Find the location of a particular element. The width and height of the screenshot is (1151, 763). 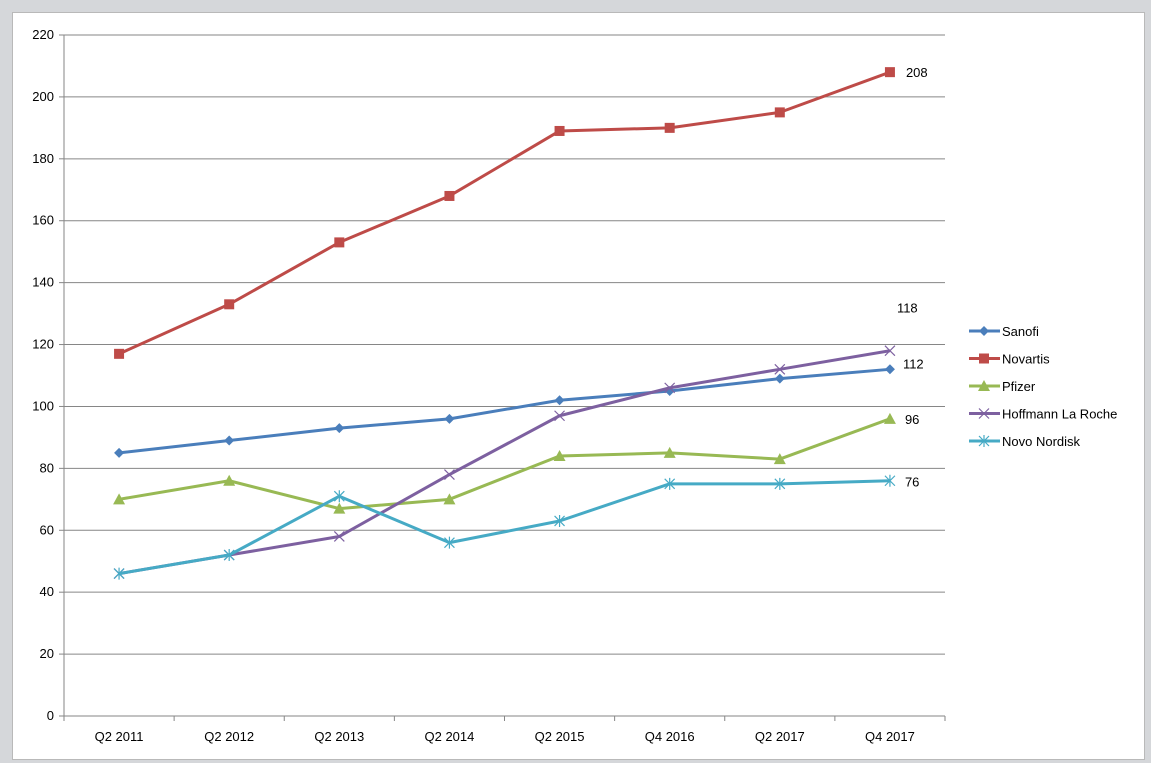

y-tick-label: 160 is located at coordinates (43, 220).